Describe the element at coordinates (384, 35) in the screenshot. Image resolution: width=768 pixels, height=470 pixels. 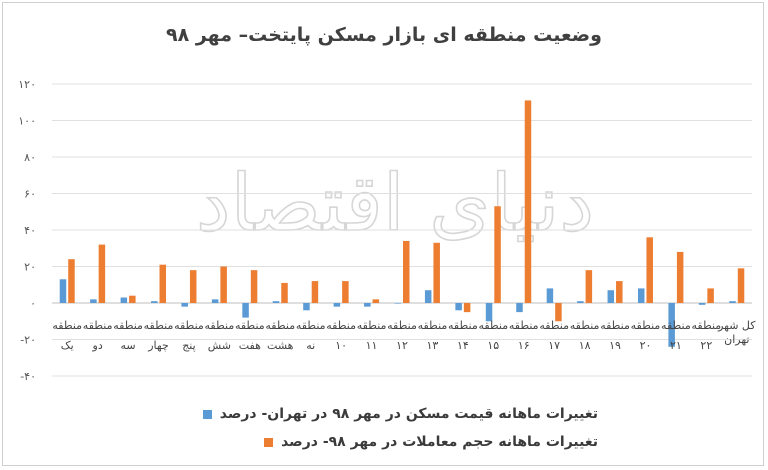
I see `chart-title: وضعیت منطقه ای بازار مسکن پایتخت– مهر ۹۸` at that location.